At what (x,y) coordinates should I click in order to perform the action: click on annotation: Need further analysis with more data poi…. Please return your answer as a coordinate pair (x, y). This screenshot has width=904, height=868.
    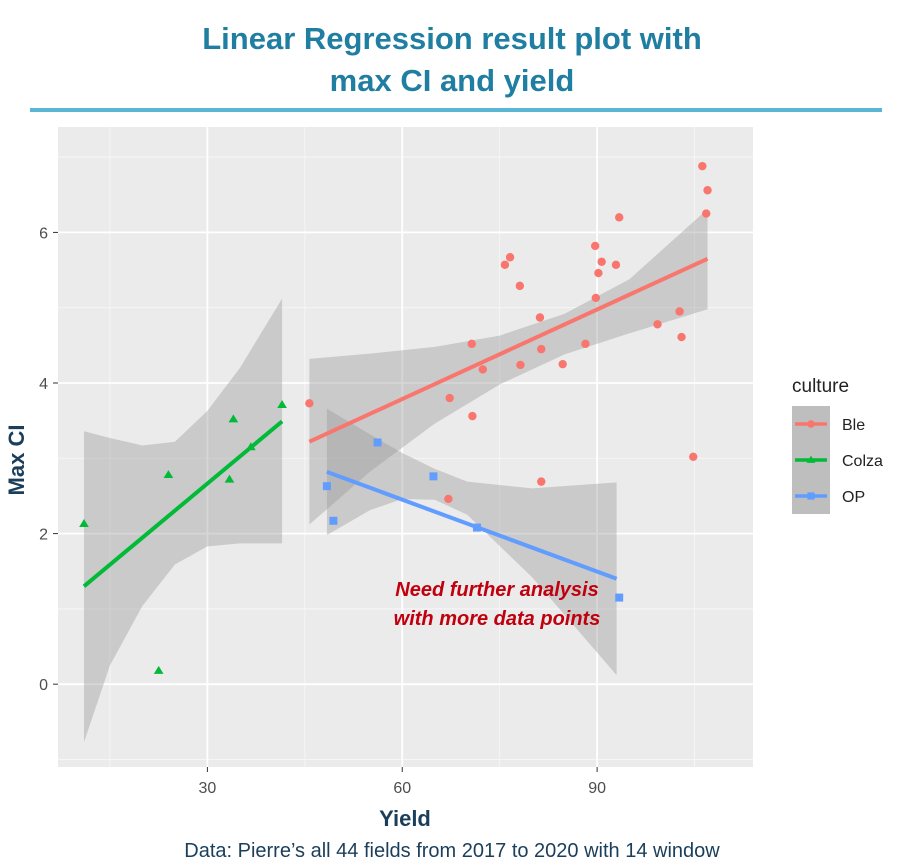
    Looking at the image, I should click on (497, 604).